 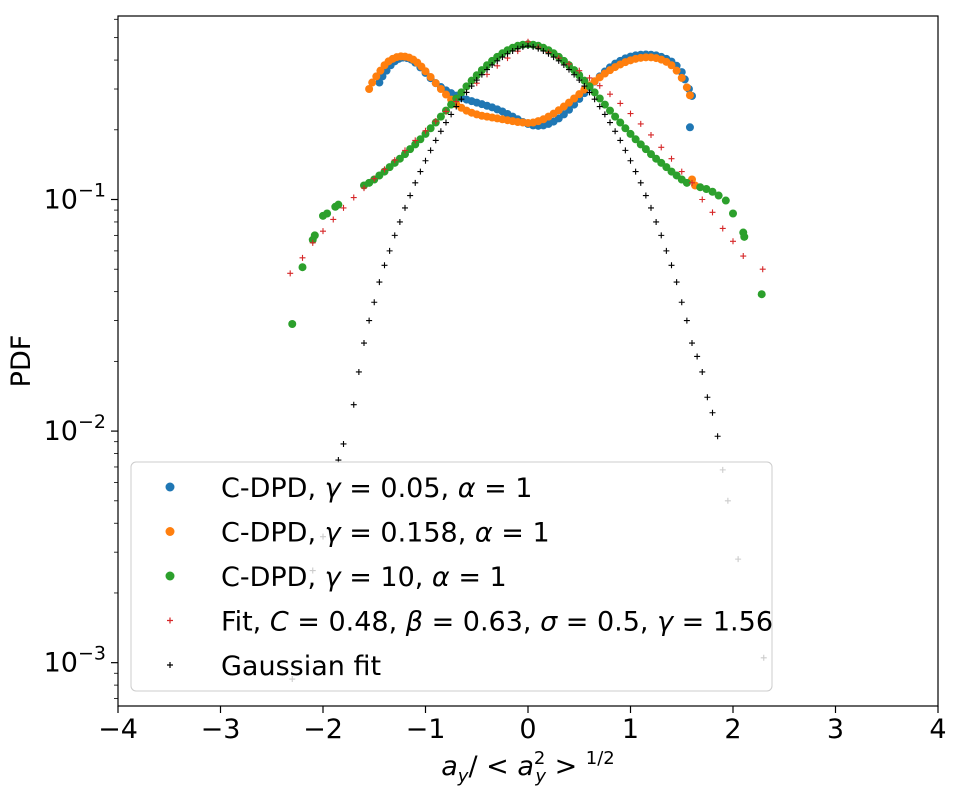 I want to click on y-tick-label: 10⁻¹, so click(x=75, y=198).